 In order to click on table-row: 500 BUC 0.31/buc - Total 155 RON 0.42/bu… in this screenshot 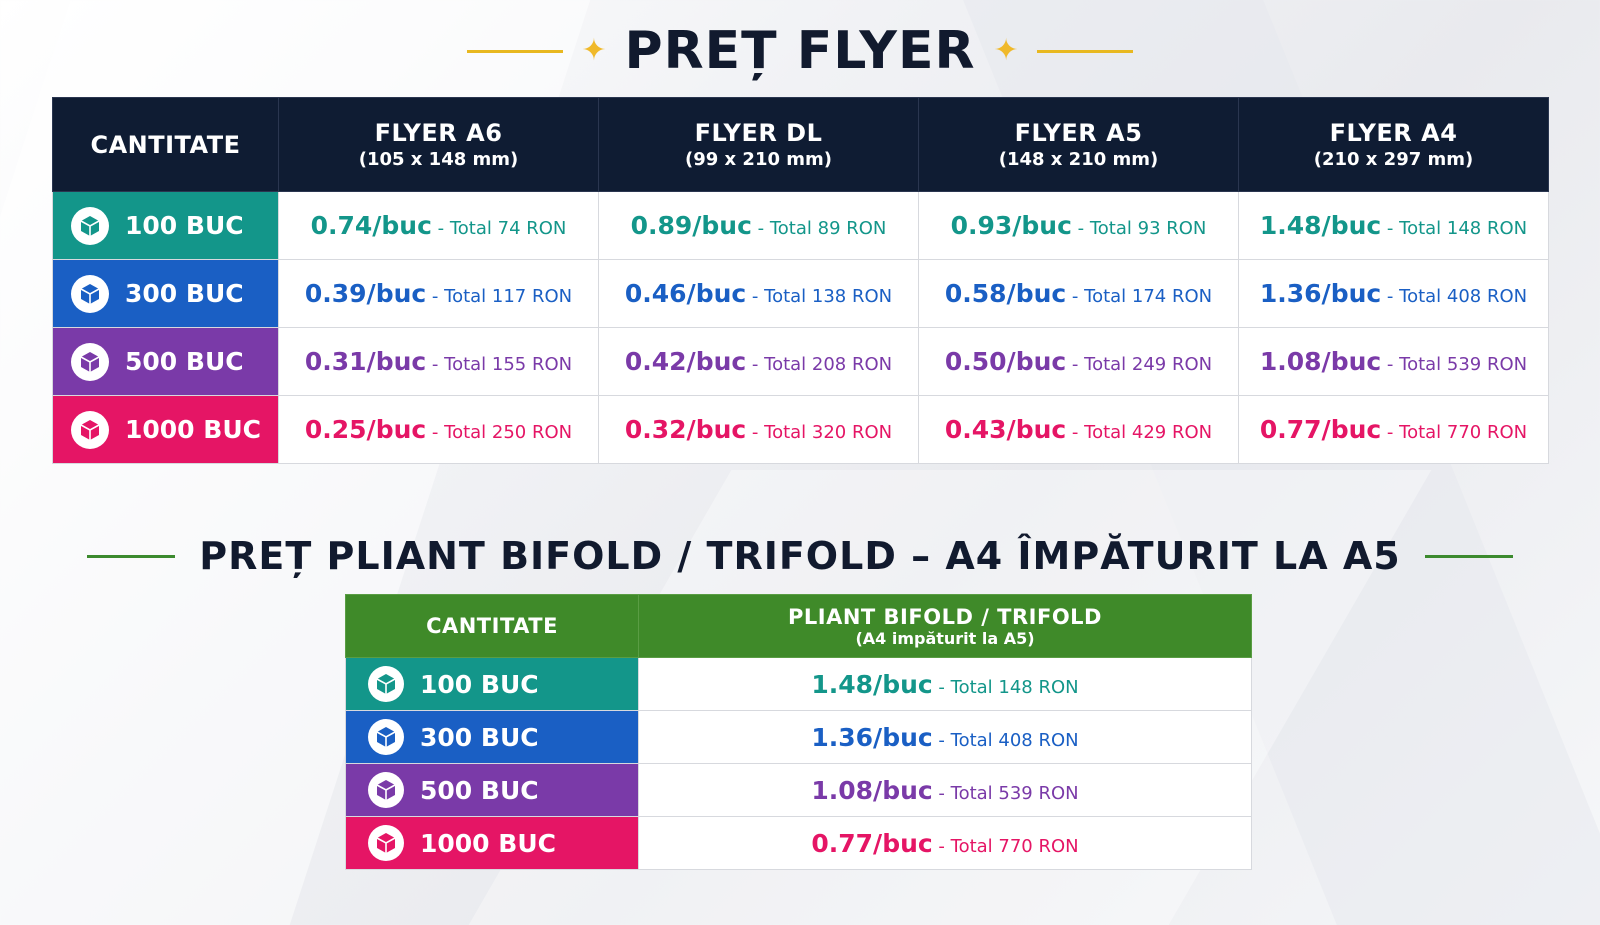, I will do `click(800, 361)`.